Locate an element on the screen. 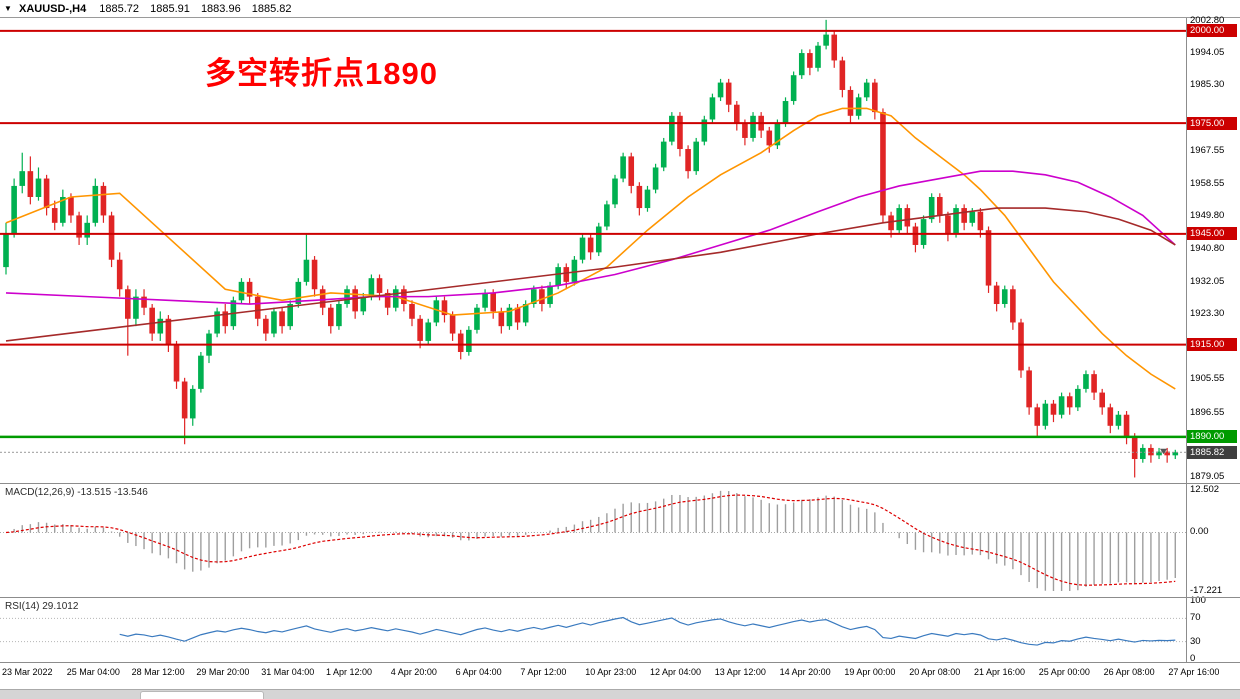 This screenshot has width=1240, height=699. price-tick: 1879.05 is located at coordinates (1207, 477).